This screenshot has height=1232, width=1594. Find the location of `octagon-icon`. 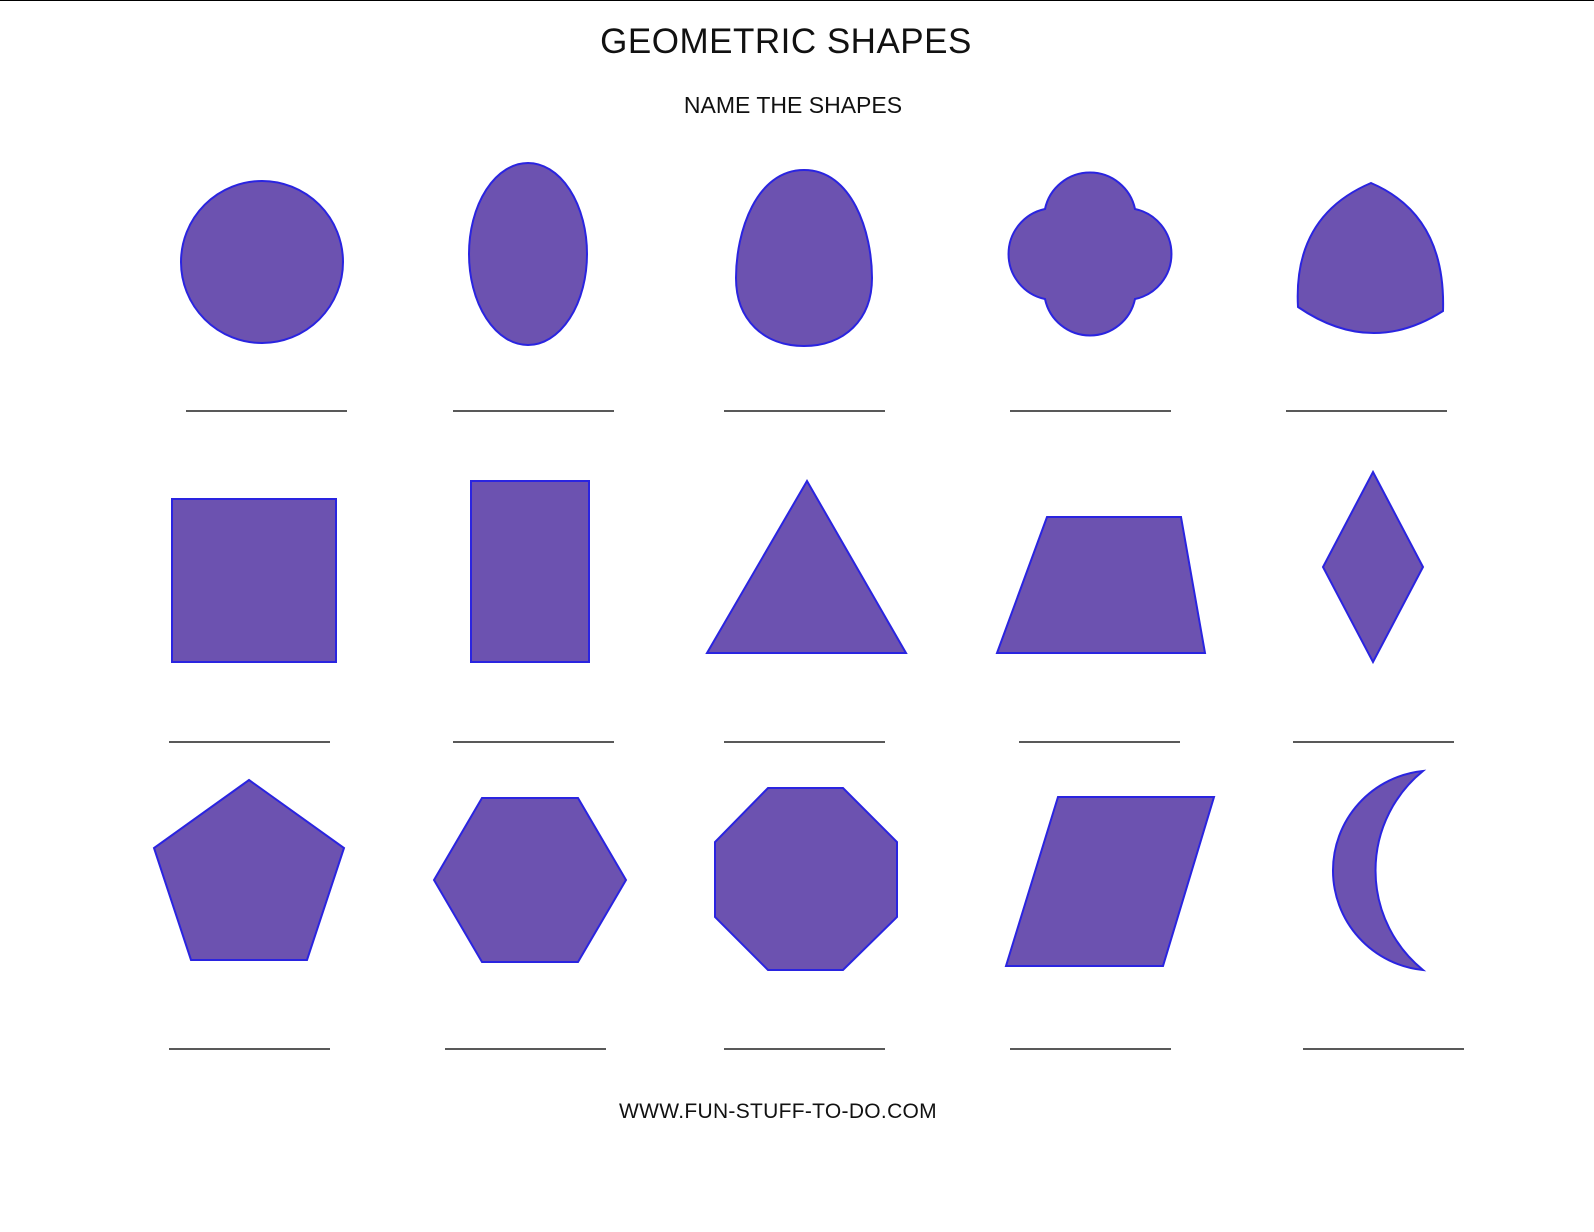

octagon-icon is located at coordinates (806, 879).